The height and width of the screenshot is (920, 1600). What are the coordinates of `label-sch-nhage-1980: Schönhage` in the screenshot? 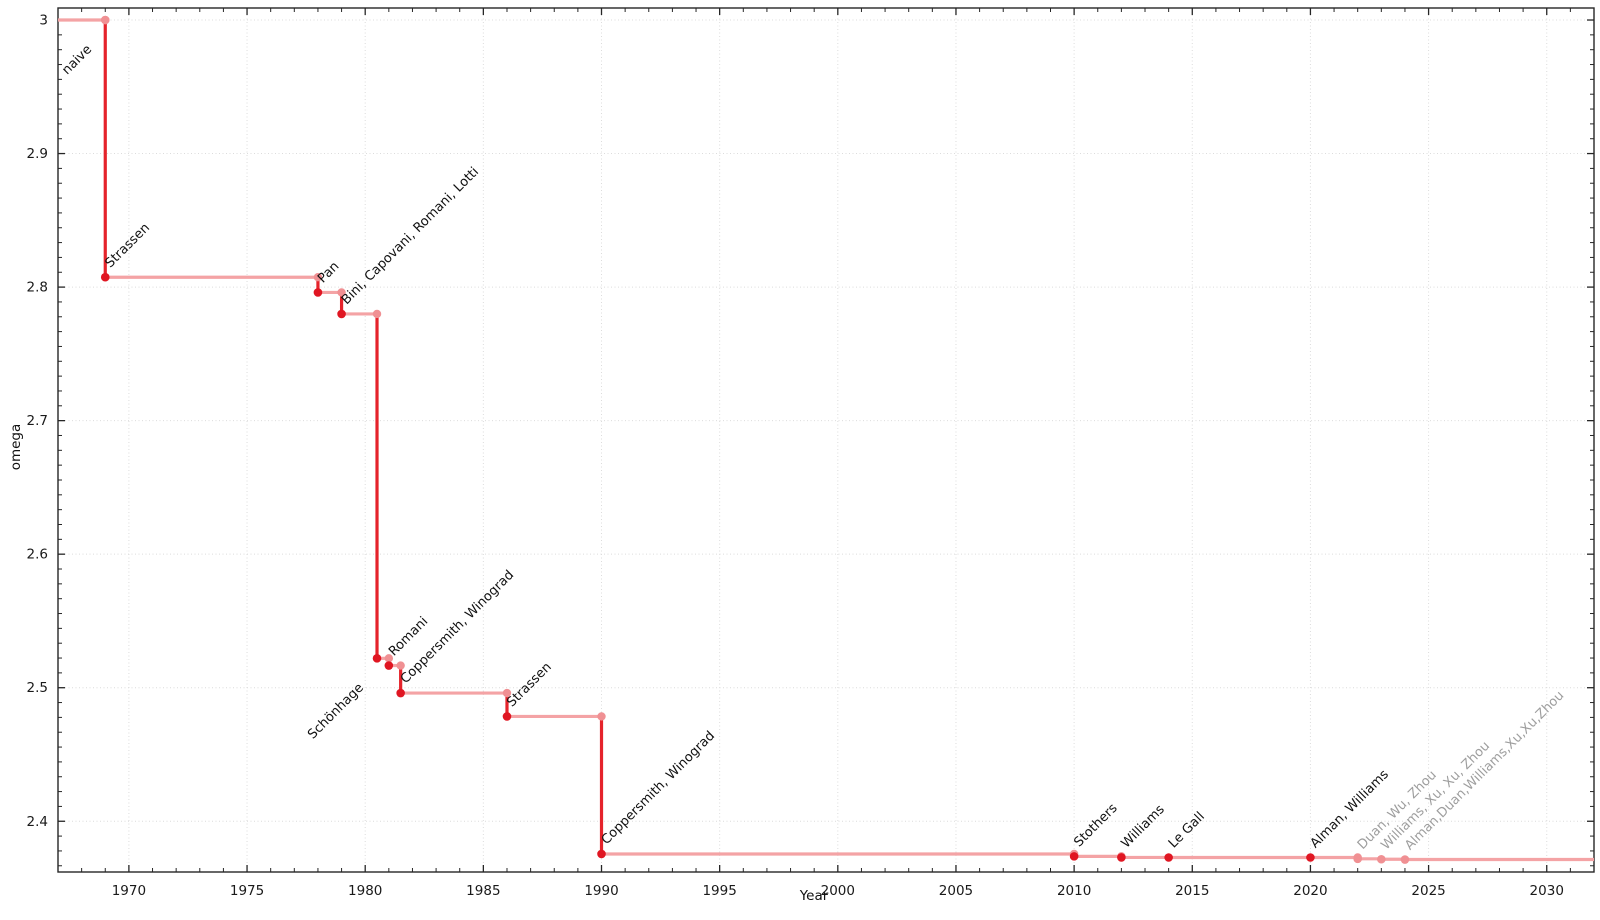 It's located at (336, 712).